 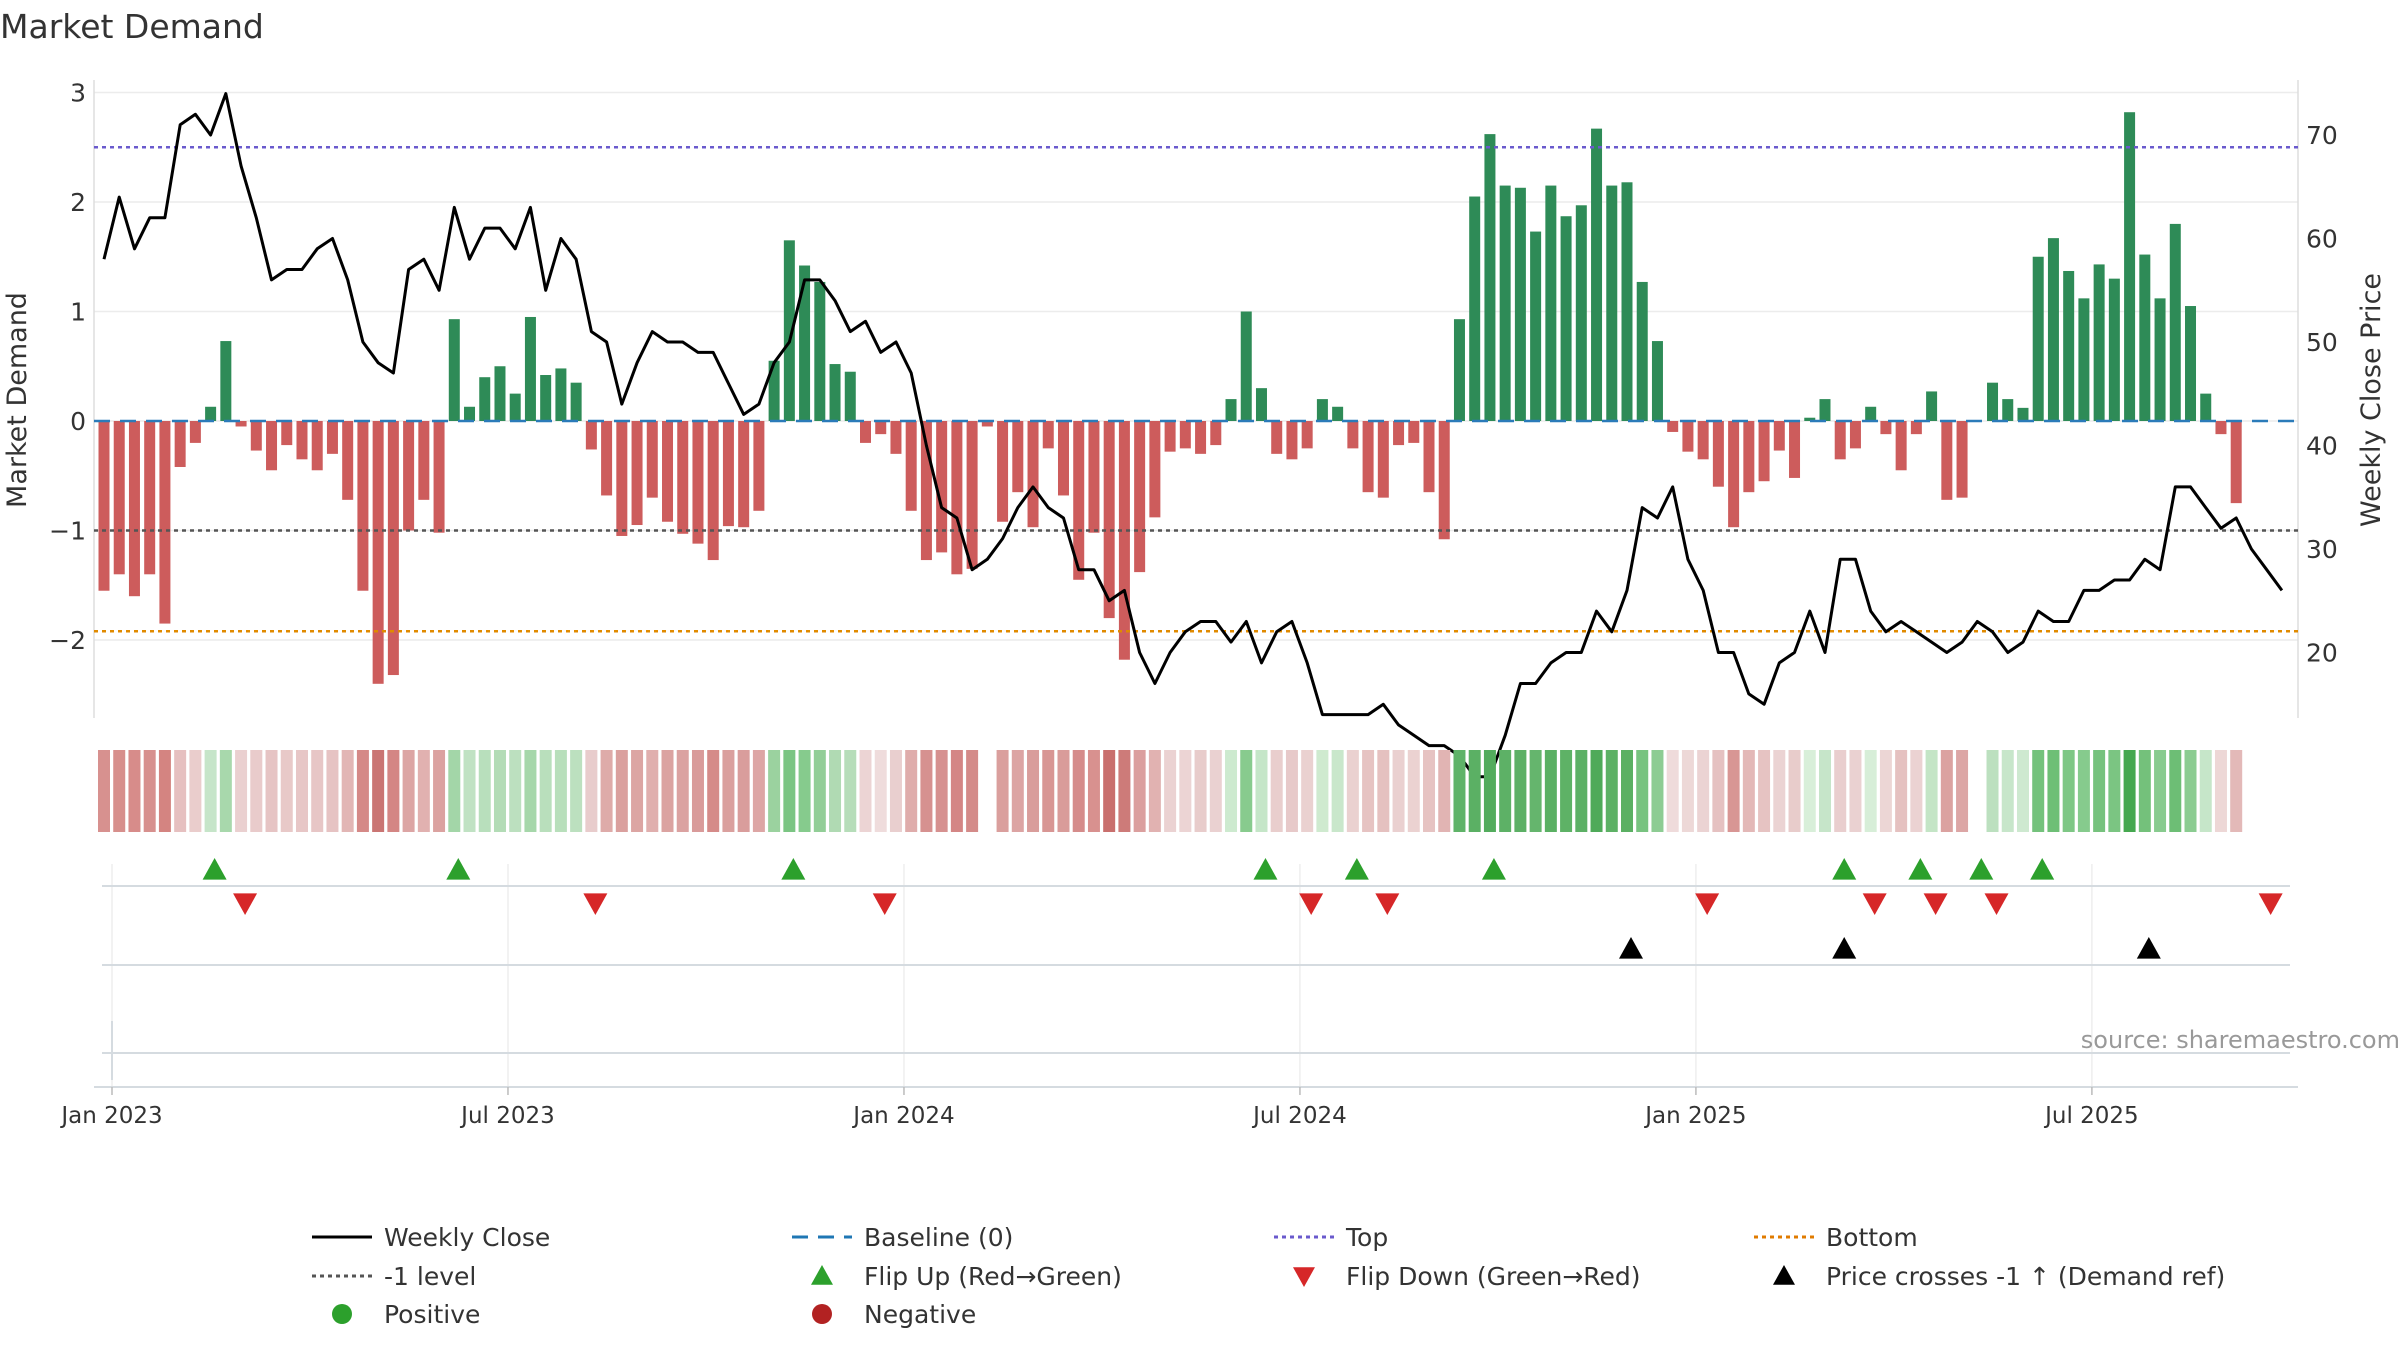 What do you see at coordinates (1102, 975) in the screenshot?
I see `signal-vertical-gridlines` at bounding box center [1102, 975].